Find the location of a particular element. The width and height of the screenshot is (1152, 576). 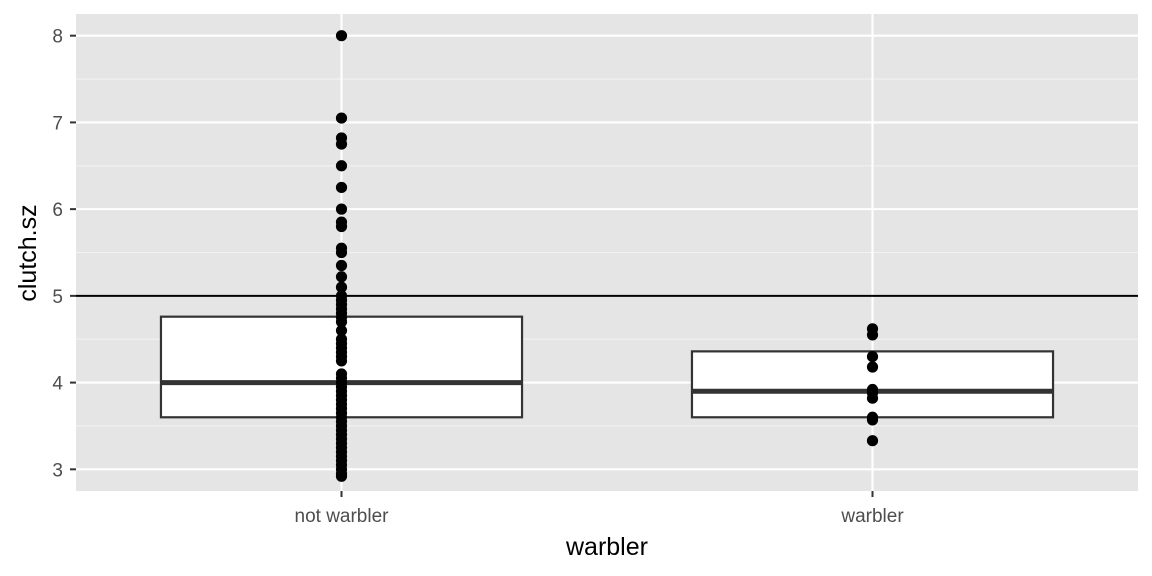

y-tick-label: 3 is located at coordinates (57, 470).